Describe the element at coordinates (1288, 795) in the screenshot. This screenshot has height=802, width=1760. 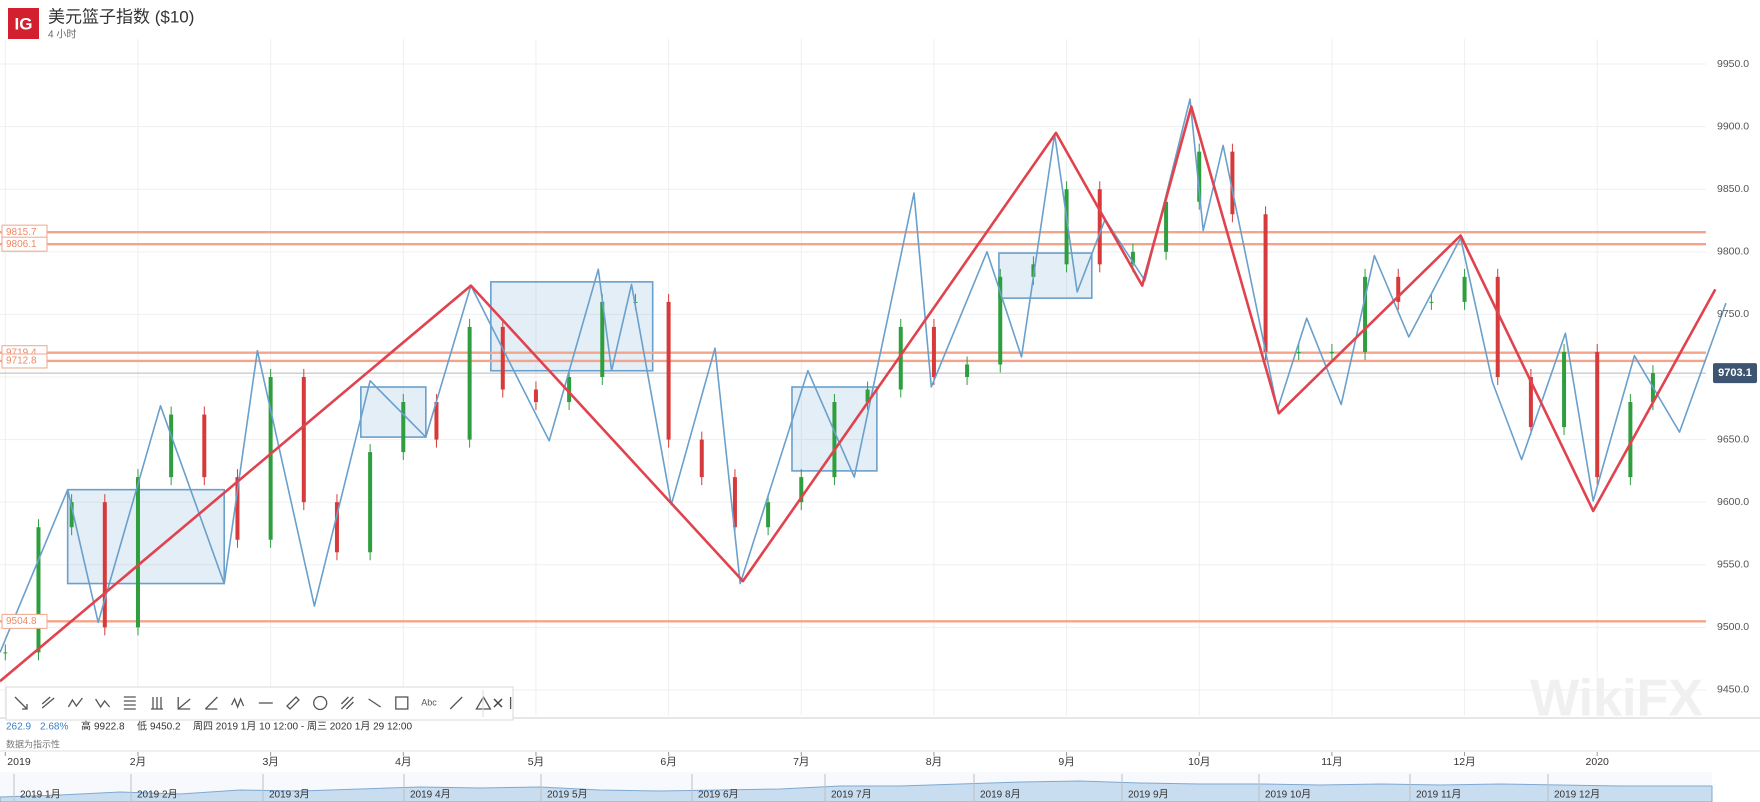
I see `navigator-label: 2019 10月` at that location.